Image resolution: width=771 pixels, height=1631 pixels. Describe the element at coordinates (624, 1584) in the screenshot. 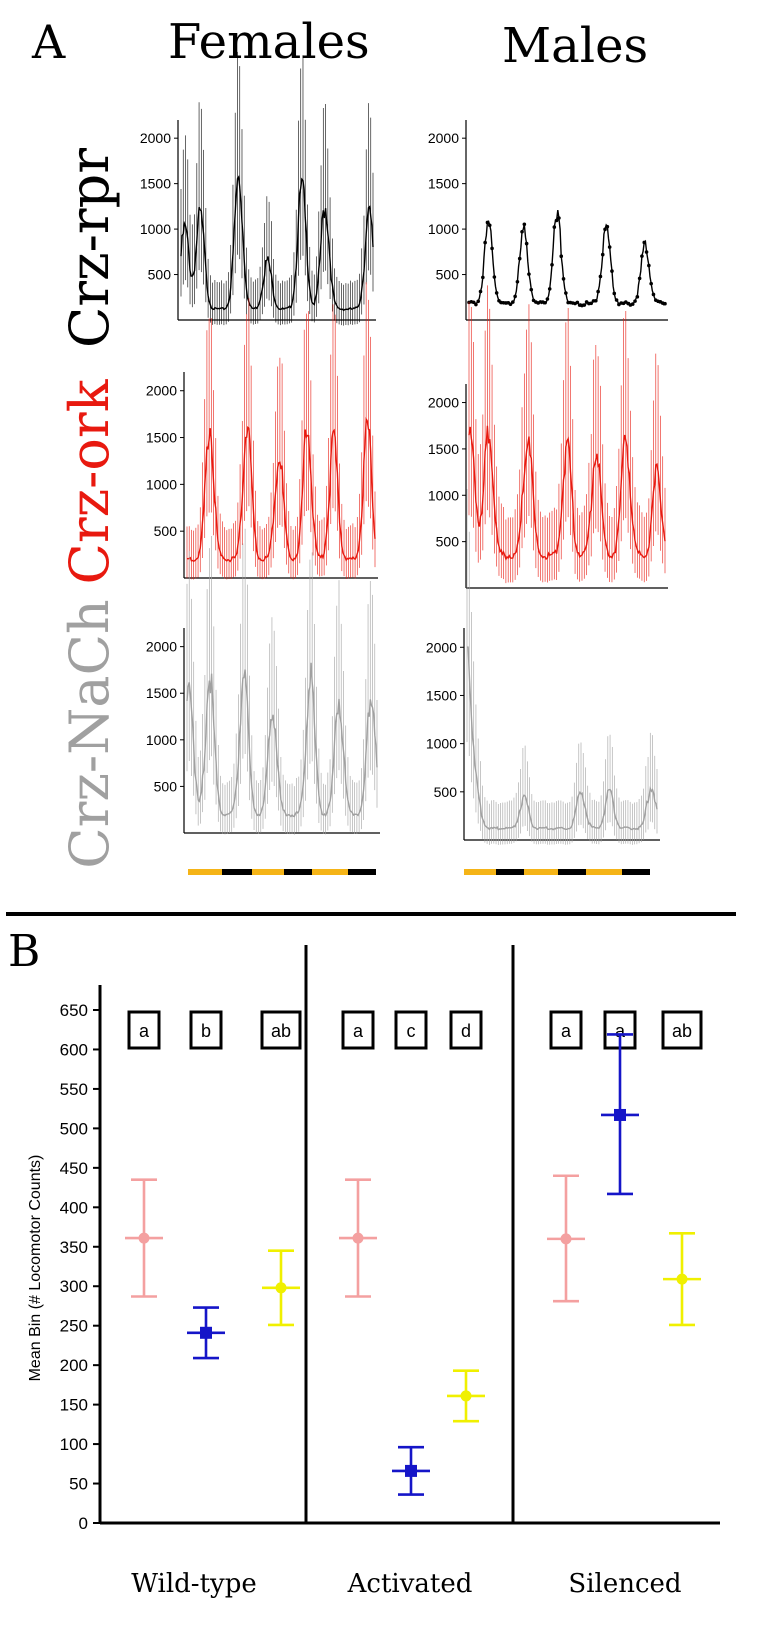

I see `group-label: Silenced` at that location.